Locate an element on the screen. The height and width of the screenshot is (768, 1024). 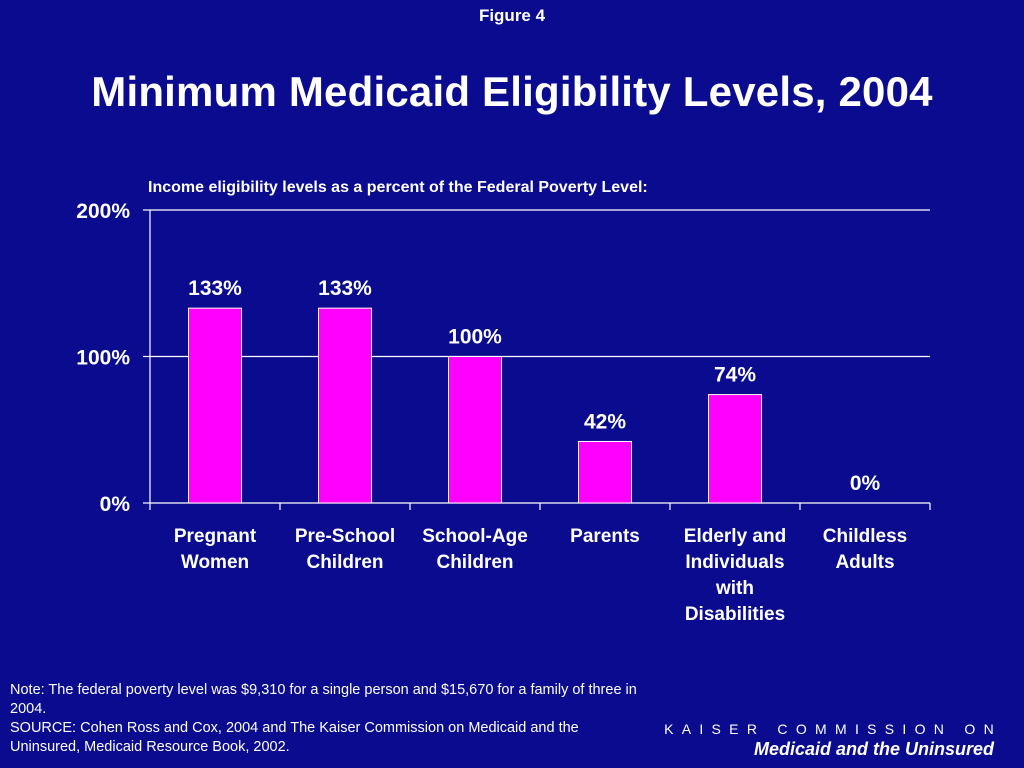
category-label: Pre-School is located at coordinates (345, 536).